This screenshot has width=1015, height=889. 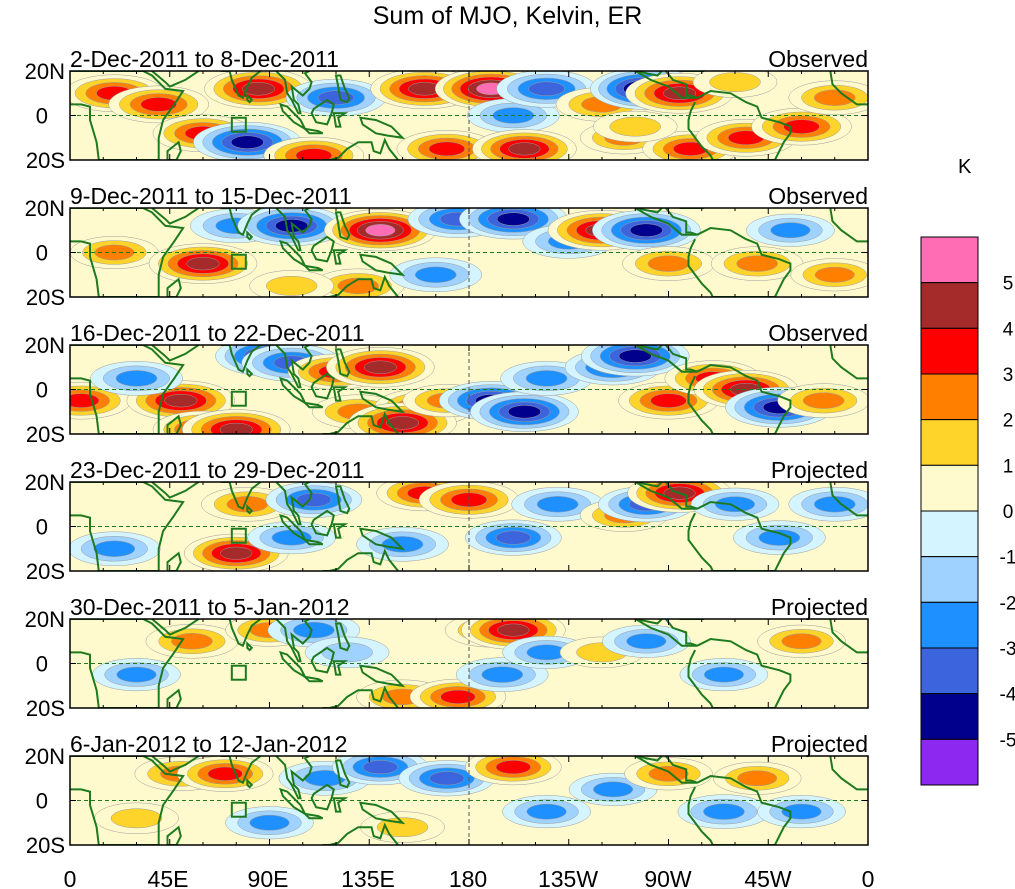 I want to click on panel-status-label: Observed, so click(x=818, y=59).